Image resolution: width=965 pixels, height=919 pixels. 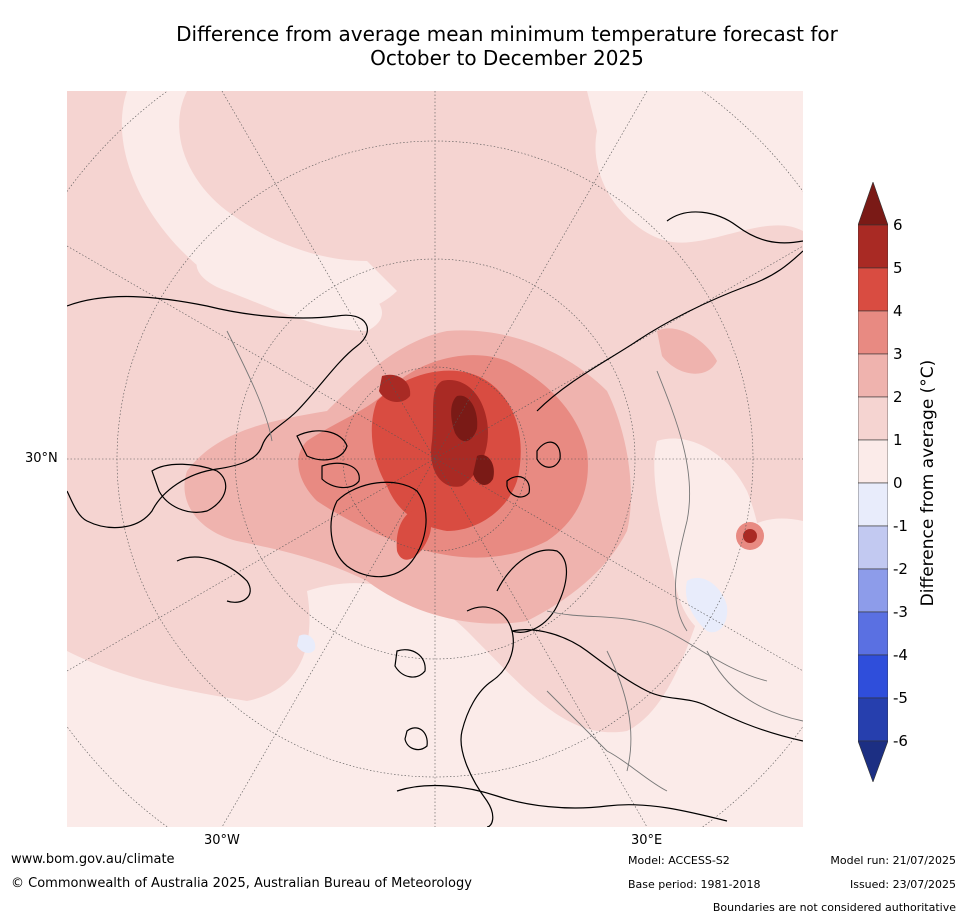 What do you see at coordinates (694, 884) in the screenshot?
I see `footer-base-period: Base period: 1981-2018` at bounding box center [694, 884].